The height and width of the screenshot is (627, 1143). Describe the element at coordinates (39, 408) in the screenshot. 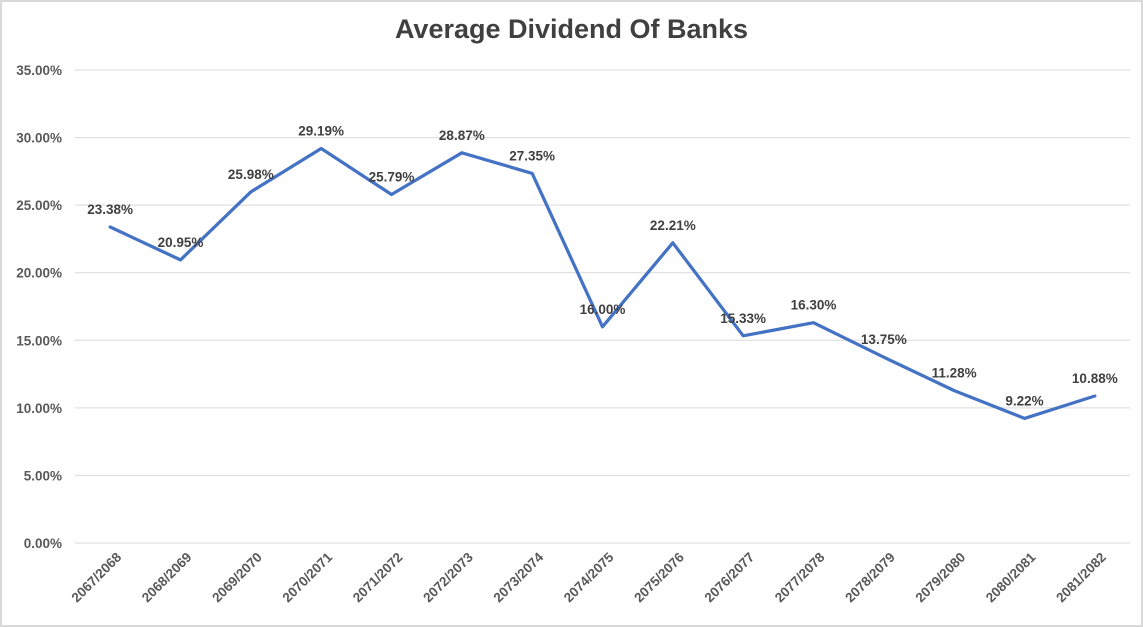

I see `y-axis-tick-label: 10.00%` at that location.